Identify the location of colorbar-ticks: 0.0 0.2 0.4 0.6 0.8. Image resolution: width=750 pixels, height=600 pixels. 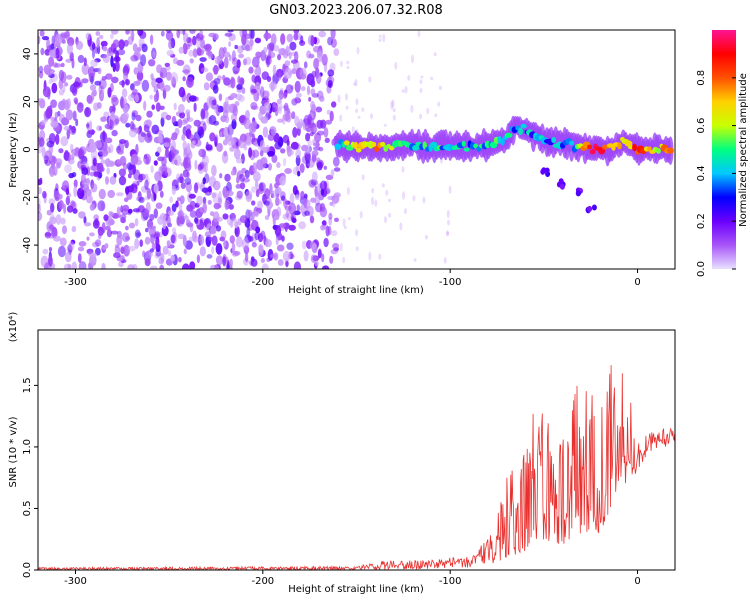
(716, 173).